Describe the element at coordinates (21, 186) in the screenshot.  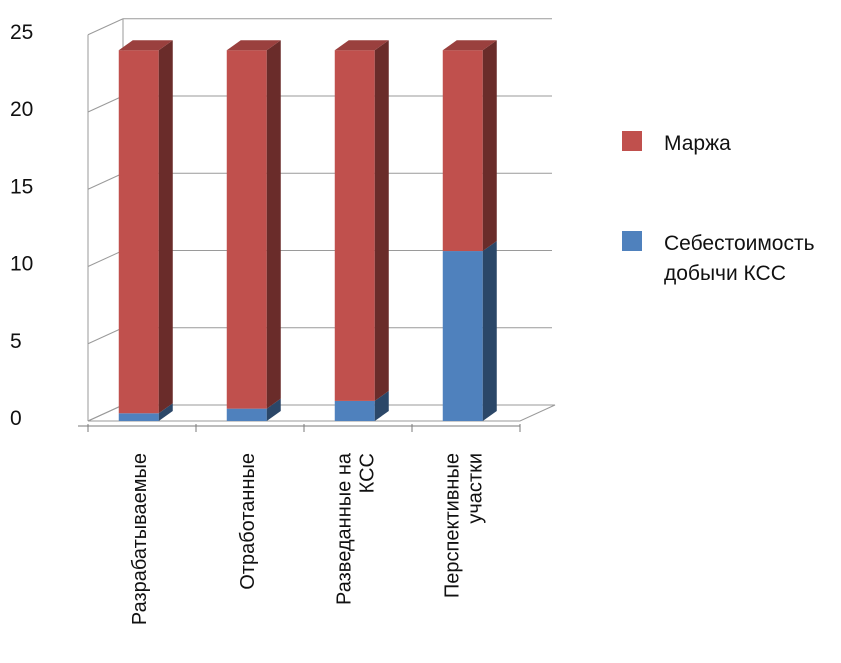
I see `y-tick-label: 15` at that location.